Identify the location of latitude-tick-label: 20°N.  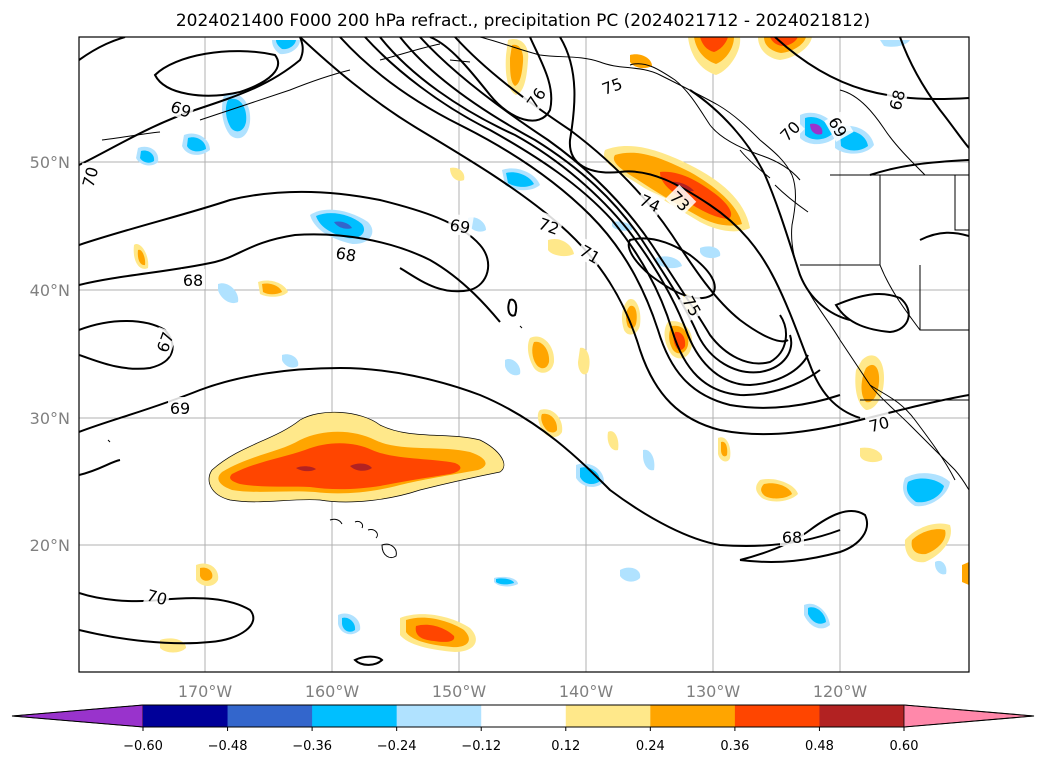
(50, 545).